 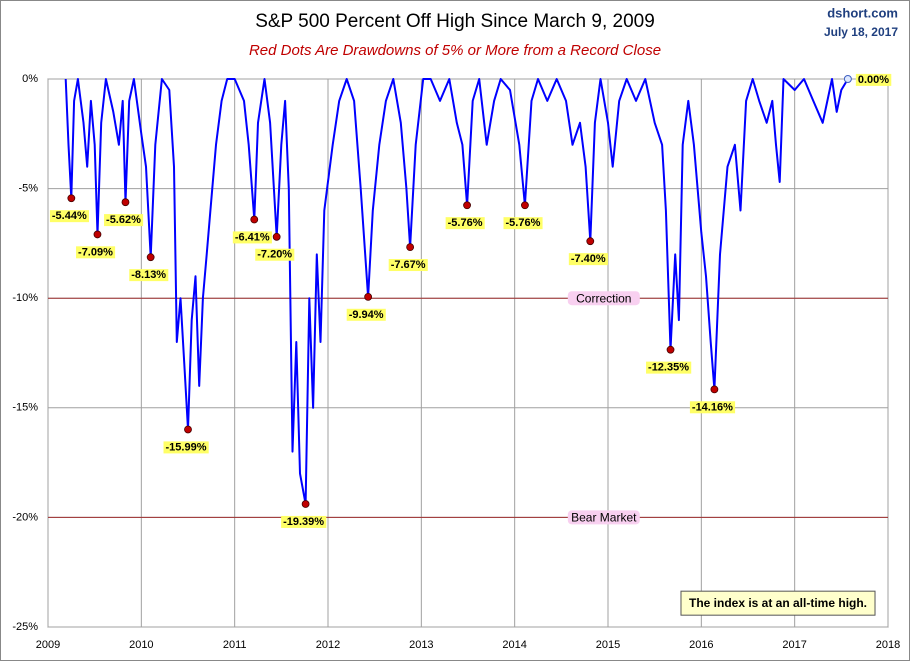 What do you see at coordinates (25, 298) in the screenshot?
I see `y-tick-label: -10%` at bounding box center [25, 298].